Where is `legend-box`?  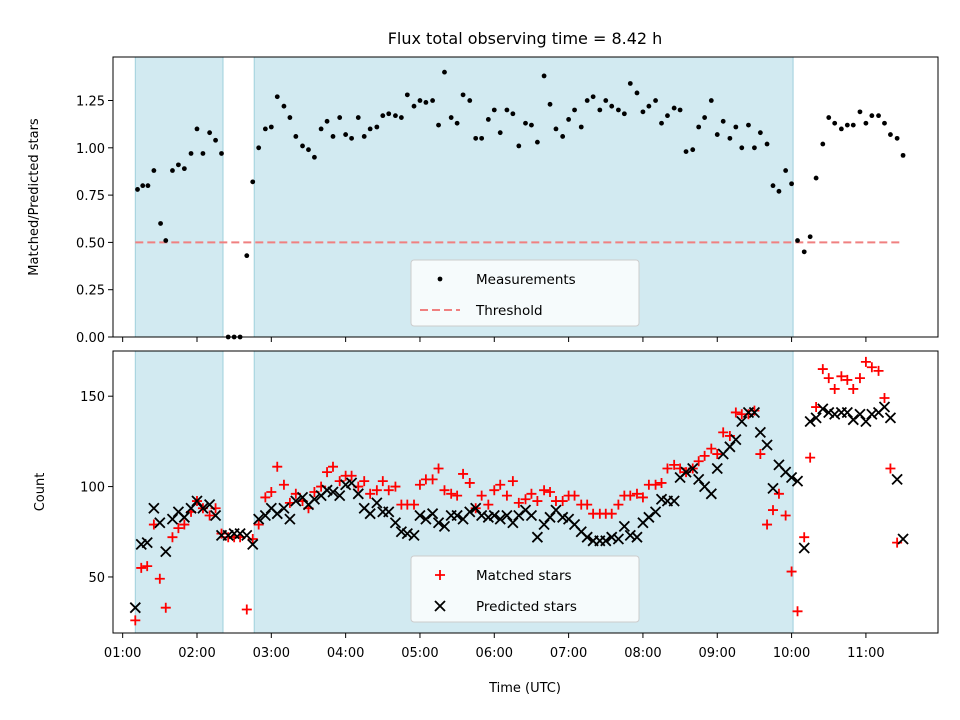 legend-box is located at coordinates (525, 589).